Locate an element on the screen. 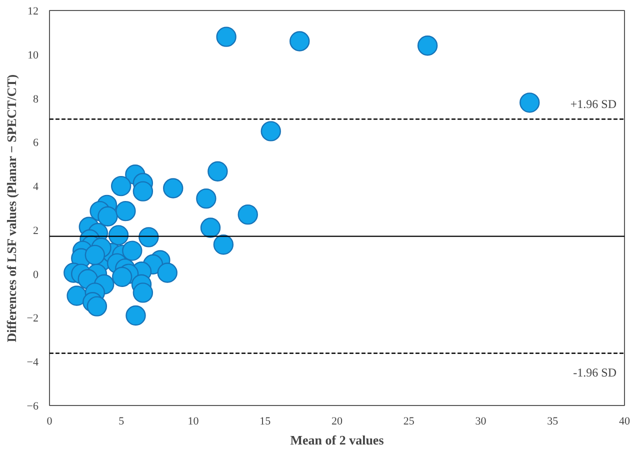 The width and height of the screenshot is (632, 450). y-tick-label: 8 is located at coordinates (36, 99).